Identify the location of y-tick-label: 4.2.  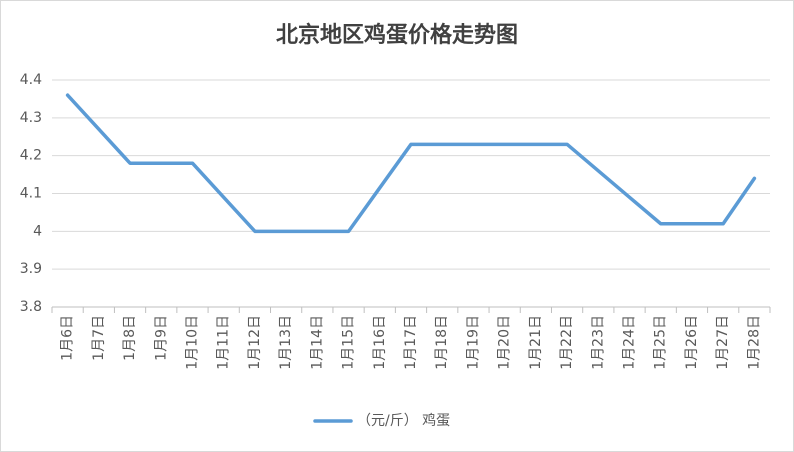
(31, 156).